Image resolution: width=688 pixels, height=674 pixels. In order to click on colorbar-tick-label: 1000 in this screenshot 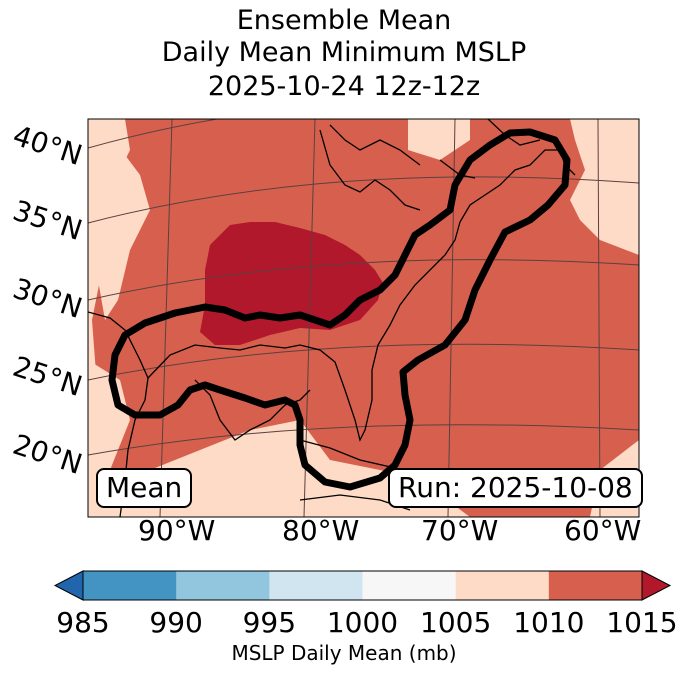, I will do `click(362, 622)`.